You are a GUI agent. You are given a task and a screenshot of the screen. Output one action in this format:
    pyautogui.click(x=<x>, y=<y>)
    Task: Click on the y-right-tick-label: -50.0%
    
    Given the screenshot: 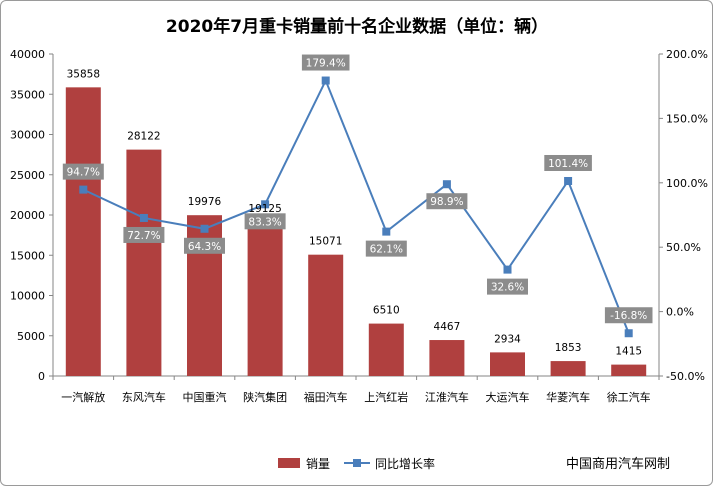 What is the action you would take?
    pyautogui.click(x=685, y=376)
    